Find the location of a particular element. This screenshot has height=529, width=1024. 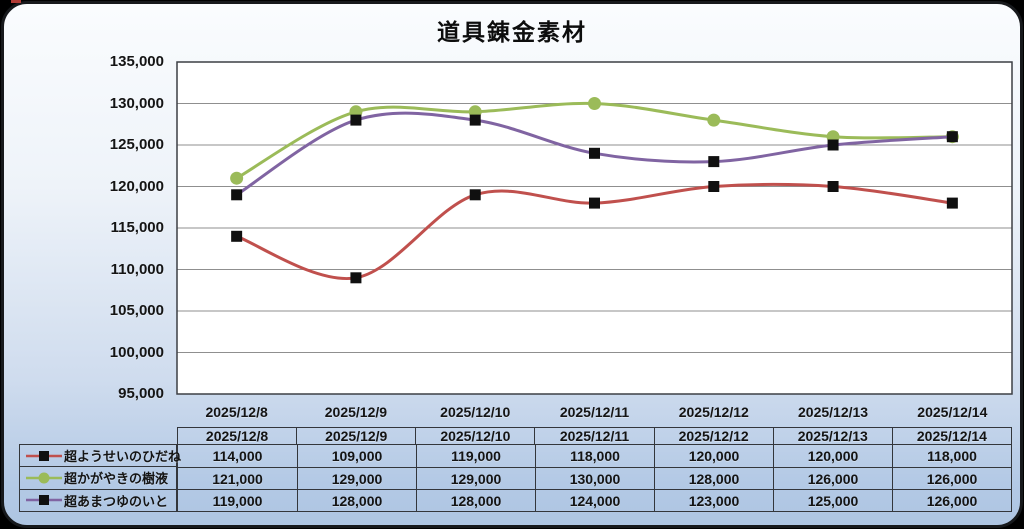

table-header-cell: 2025/12/8 is located at coordinates (237, 436).